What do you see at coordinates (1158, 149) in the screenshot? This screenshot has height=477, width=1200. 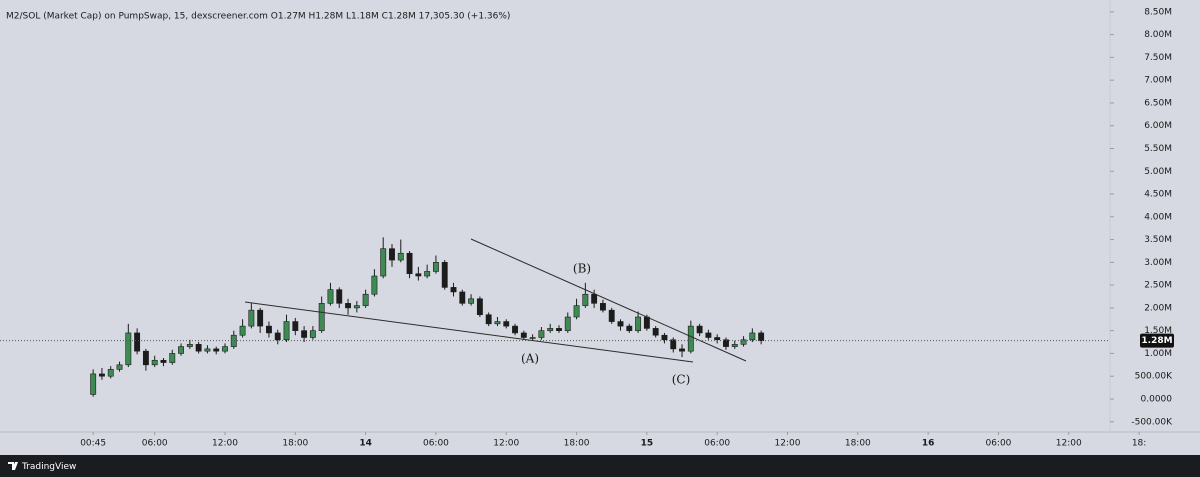 I see `y-tick-label: 5.50M` at bounding box center [1158, 149].